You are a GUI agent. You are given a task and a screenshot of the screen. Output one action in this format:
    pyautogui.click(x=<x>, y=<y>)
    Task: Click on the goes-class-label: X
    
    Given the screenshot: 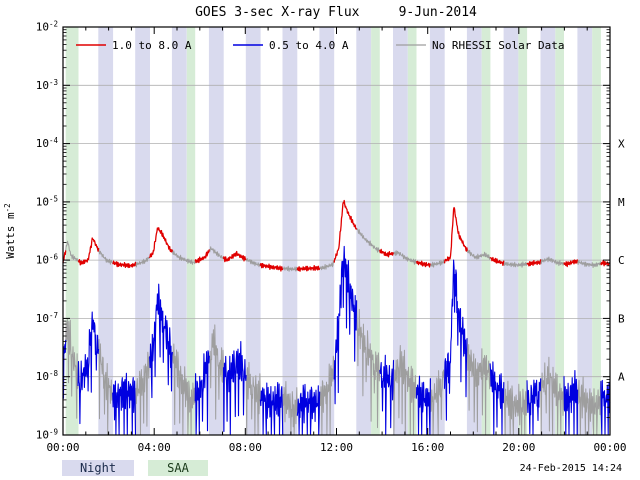 What is the action you would take?
    pyautogui.click(x=621, y=144)
    